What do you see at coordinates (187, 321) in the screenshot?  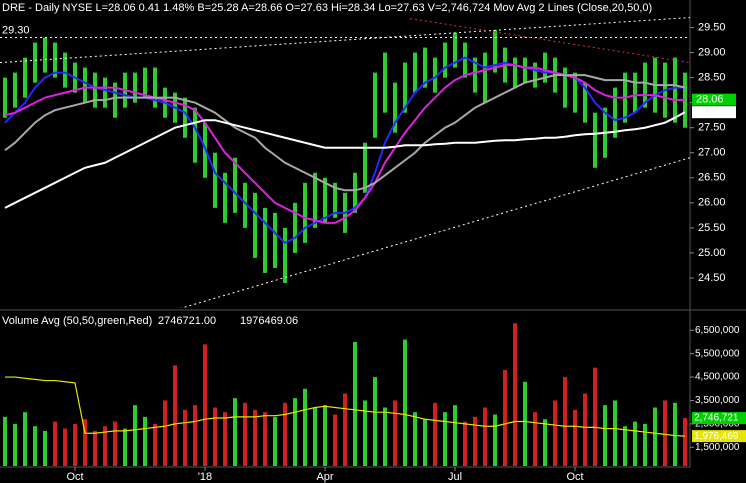 I see `volume-readout: 2746721.00` at bounding box center [187, 321].